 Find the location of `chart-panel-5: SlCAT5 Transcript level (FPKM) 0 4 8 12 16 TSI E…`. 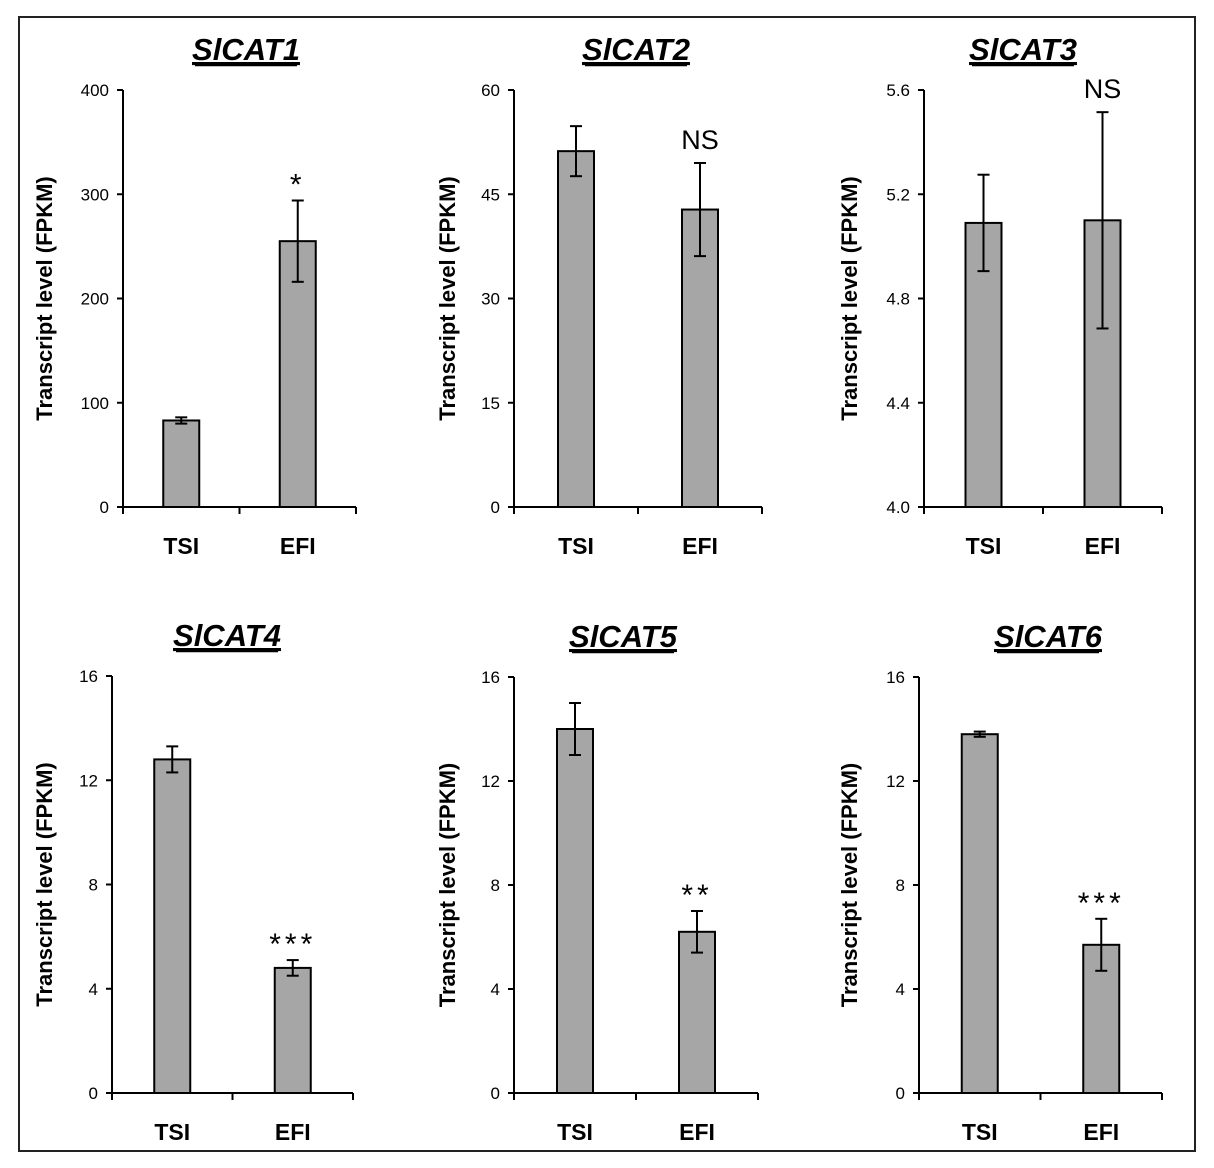

chart-panel-5: SlCAT5 Transcript level (FPKM) 0 4 8 12 16 TSI E… is located at coordinates (597, 882).